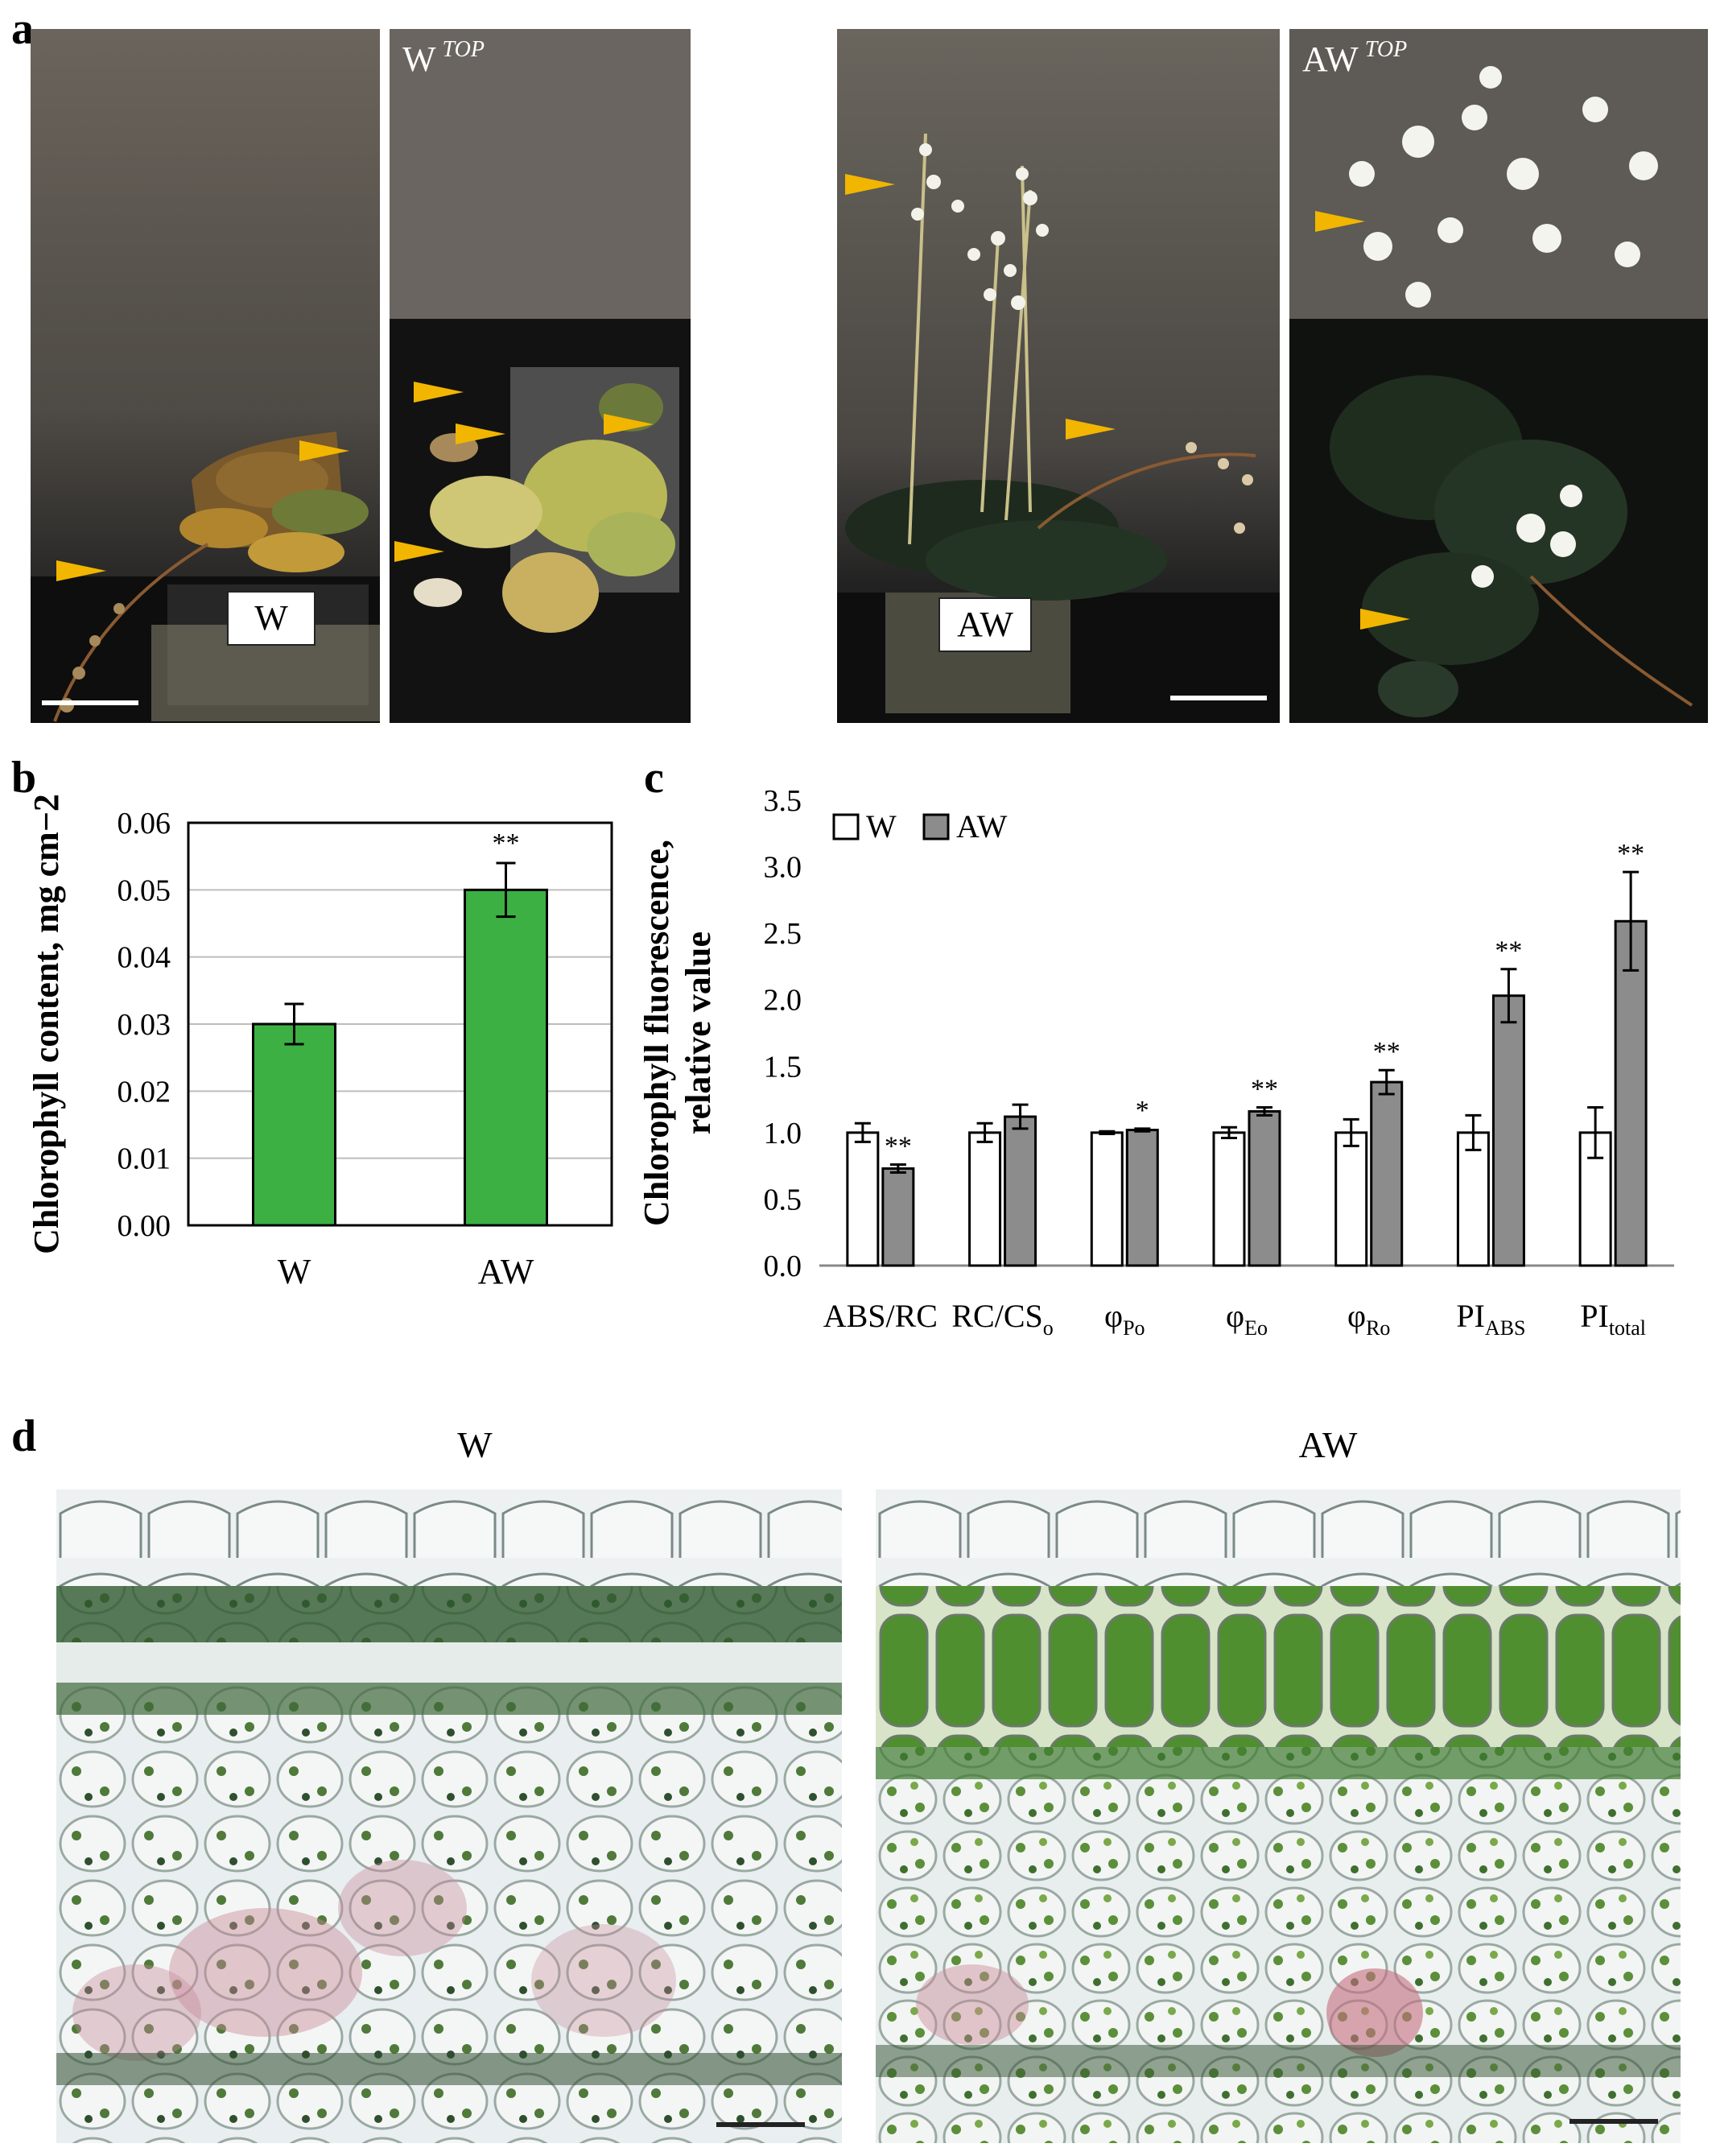  What do you see at coordinates (144, 890) in the screenshot?
I see `y-tick-label: 0.05` at bounding box center [144, 890].